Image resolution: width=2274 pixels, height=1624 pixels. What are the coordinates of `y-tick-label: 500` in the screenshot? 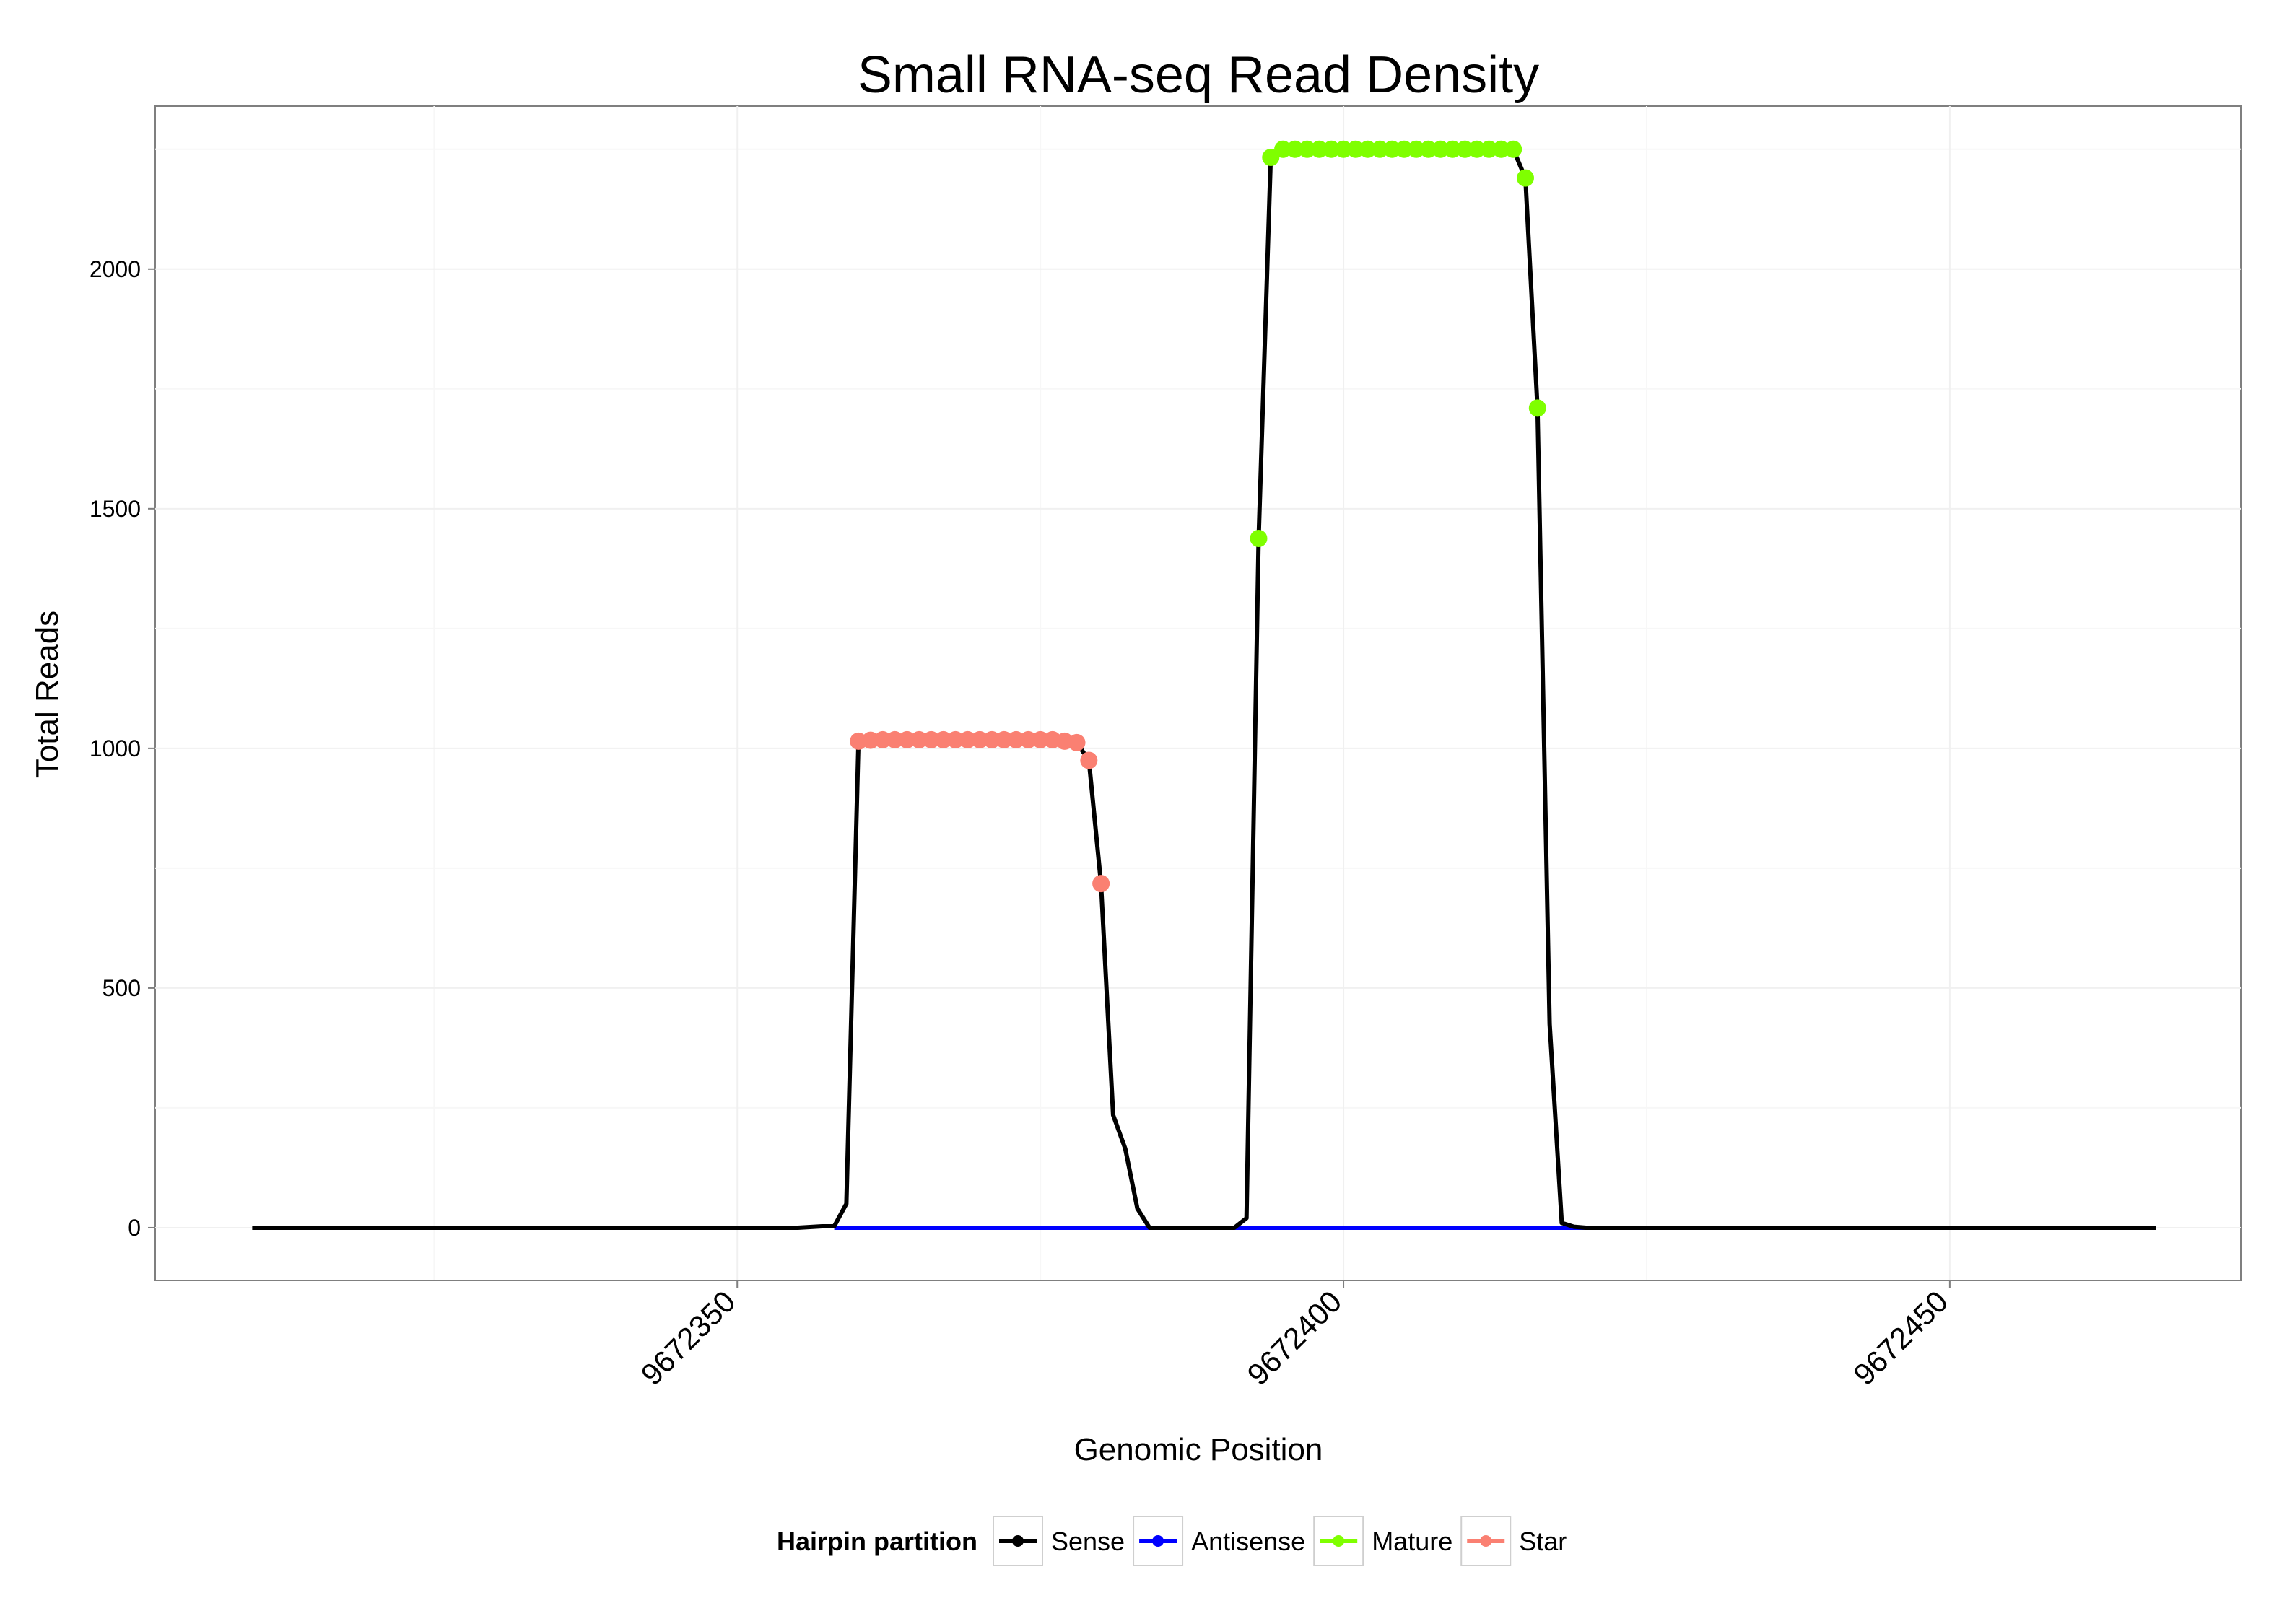 It's located at (122, 988).